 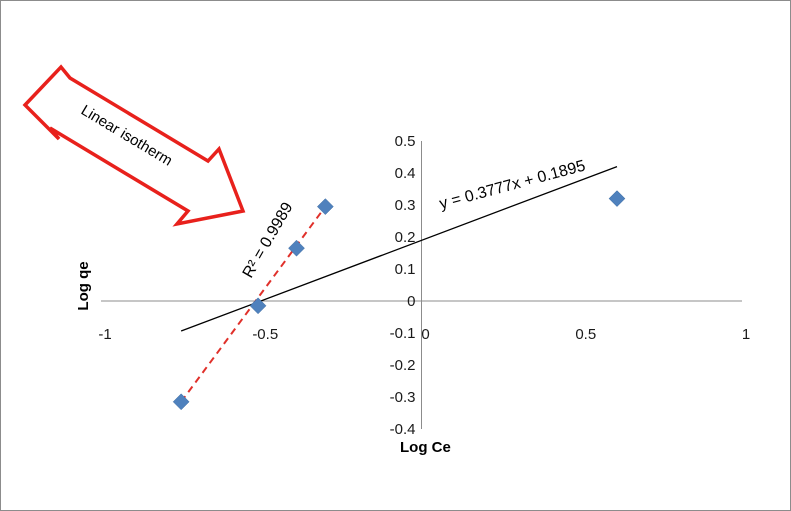 I want to click on x-tick-label: 0.5, so click(x=585, y=334).